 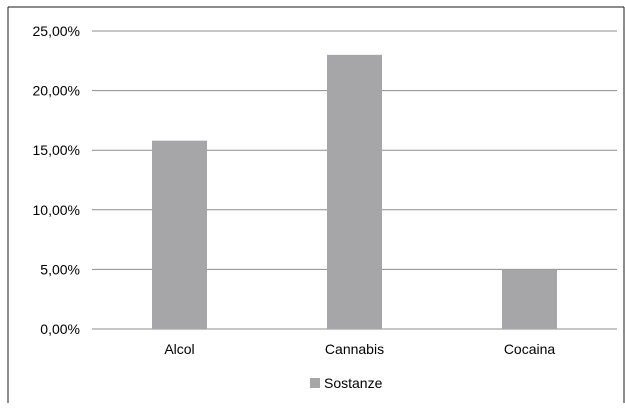 What do you see at coordinates (354, 349) in the screenshot?
I see `x-category-label: Cannabis` at bounding box center [354, 349].